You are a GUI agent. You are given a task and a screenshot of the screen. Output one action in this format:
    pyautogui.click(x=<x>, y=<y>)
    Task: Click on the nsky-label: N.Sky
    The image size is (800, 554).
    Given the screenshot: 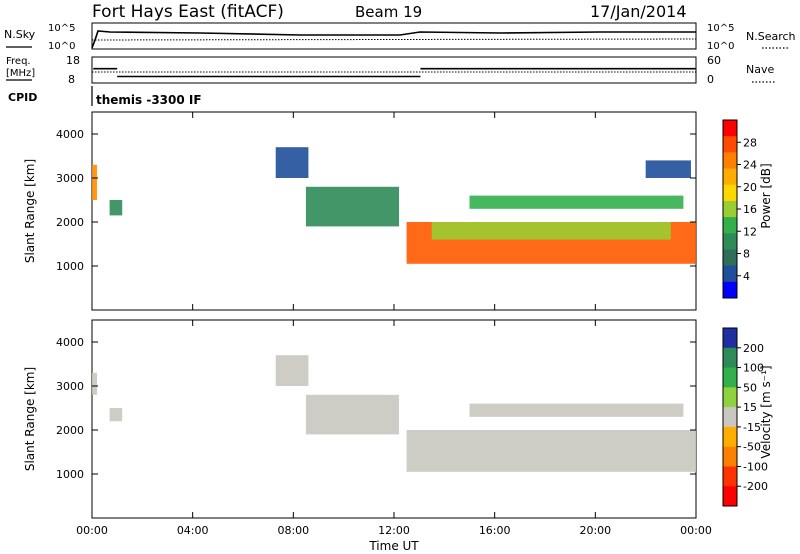 What is the action you would take?
    pyautogui.click(x=20, y=34)
    